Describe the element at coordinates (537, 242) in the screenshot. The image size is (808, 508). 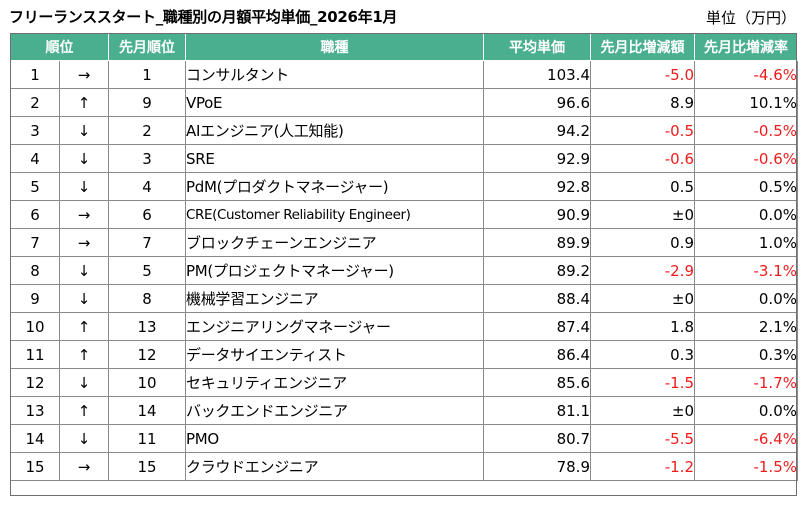
I see `avg-price-cell: 89.9` at that location.